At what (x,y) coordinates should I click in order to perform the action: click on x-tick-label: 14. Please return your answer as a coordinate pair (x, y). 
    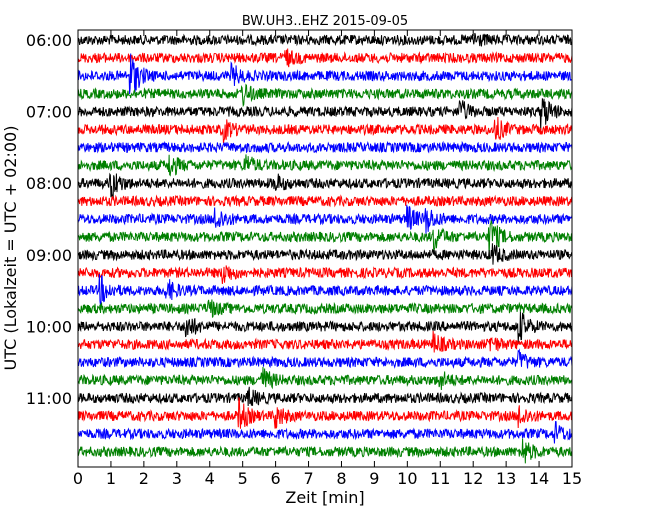
    Looking at the image, I should click on (539, 478).